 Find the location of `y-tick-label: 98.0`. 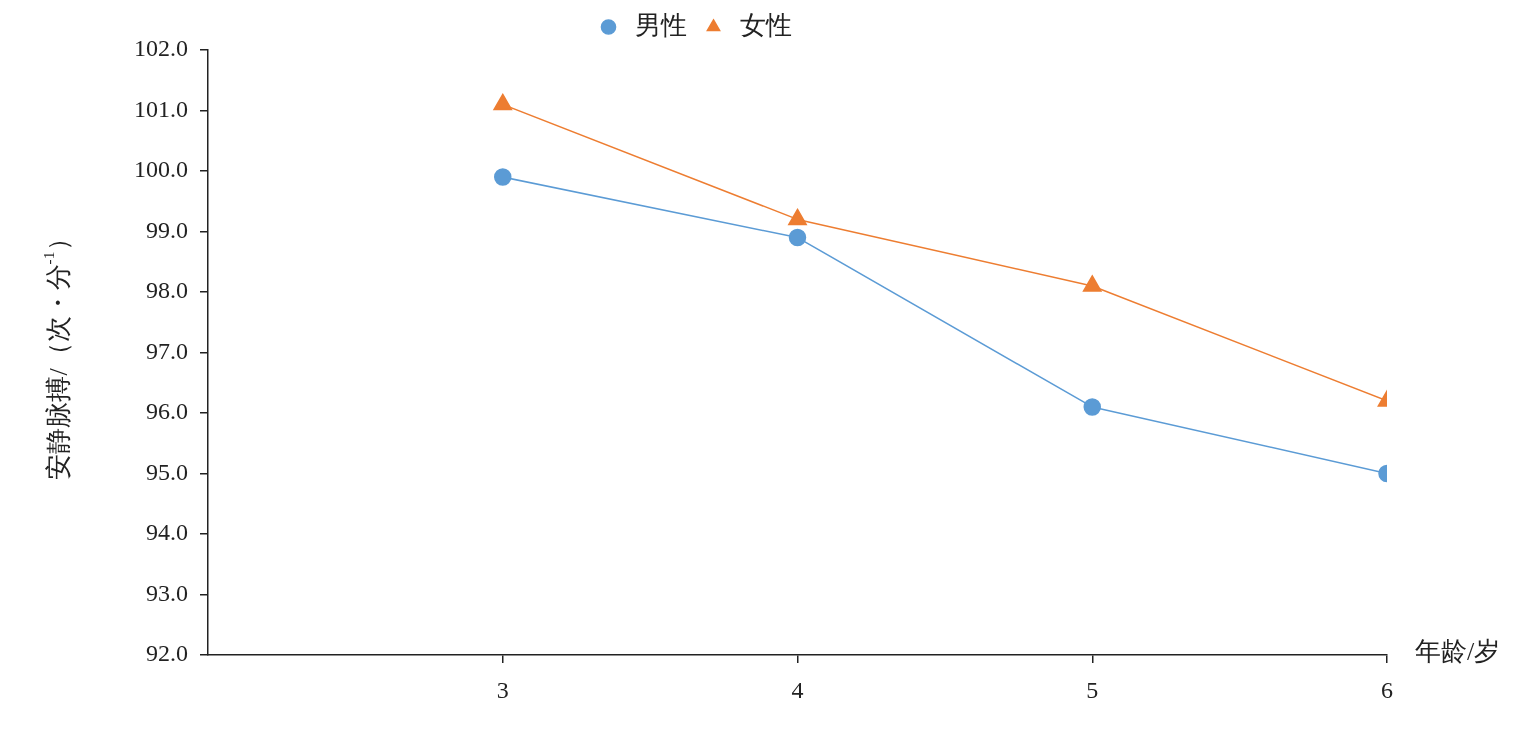

y-tick-label: 98.0 is located at coordinates (167, 290).